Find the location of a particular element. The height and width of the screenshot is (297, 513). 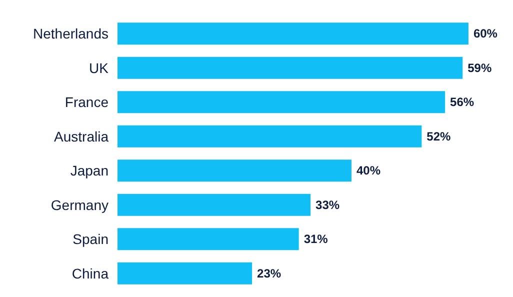

y-tick-label: Spain is located at coordinates (90, 239).